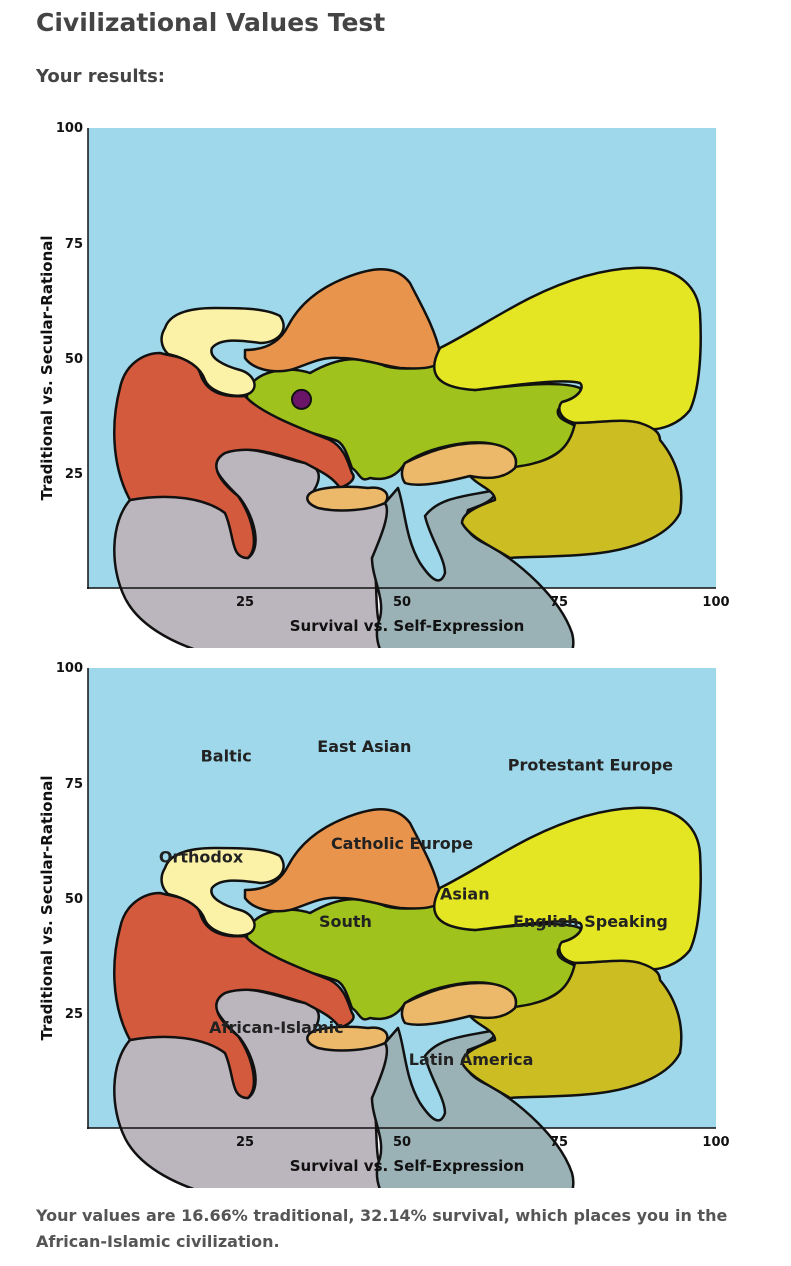 This screenshot has height=1266, width=791. What do you see at coordinates (402, 843) in the screenshot?
I see `region-label-catholic: Catholic Europe` at bounding box center [402, 843].